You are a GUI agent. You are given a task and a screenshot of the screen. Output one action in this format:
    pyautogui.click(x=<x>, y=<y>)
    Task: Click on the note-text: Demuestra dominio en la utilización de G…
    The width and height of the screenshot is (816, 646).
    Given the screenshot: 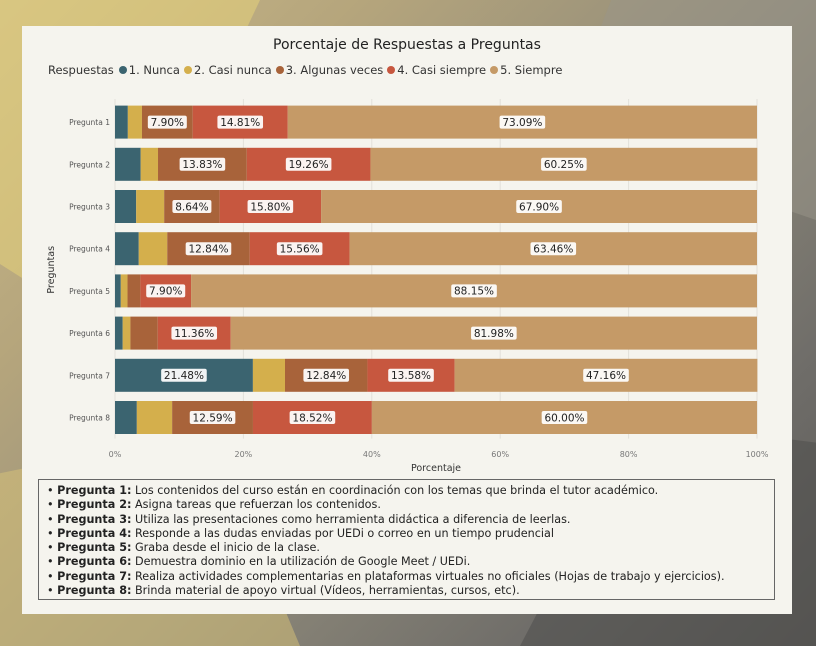 What is the action you would take?
    pyautogui.click(x=301, y=562)
    